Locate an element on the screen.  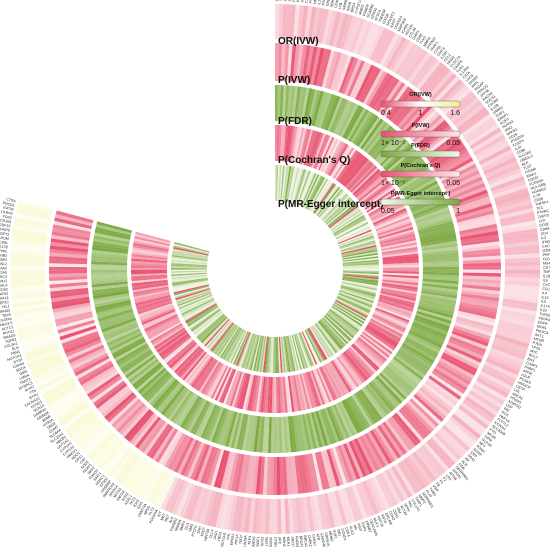
gene-label: MAP3K8 is located at coordinates (402, 25).